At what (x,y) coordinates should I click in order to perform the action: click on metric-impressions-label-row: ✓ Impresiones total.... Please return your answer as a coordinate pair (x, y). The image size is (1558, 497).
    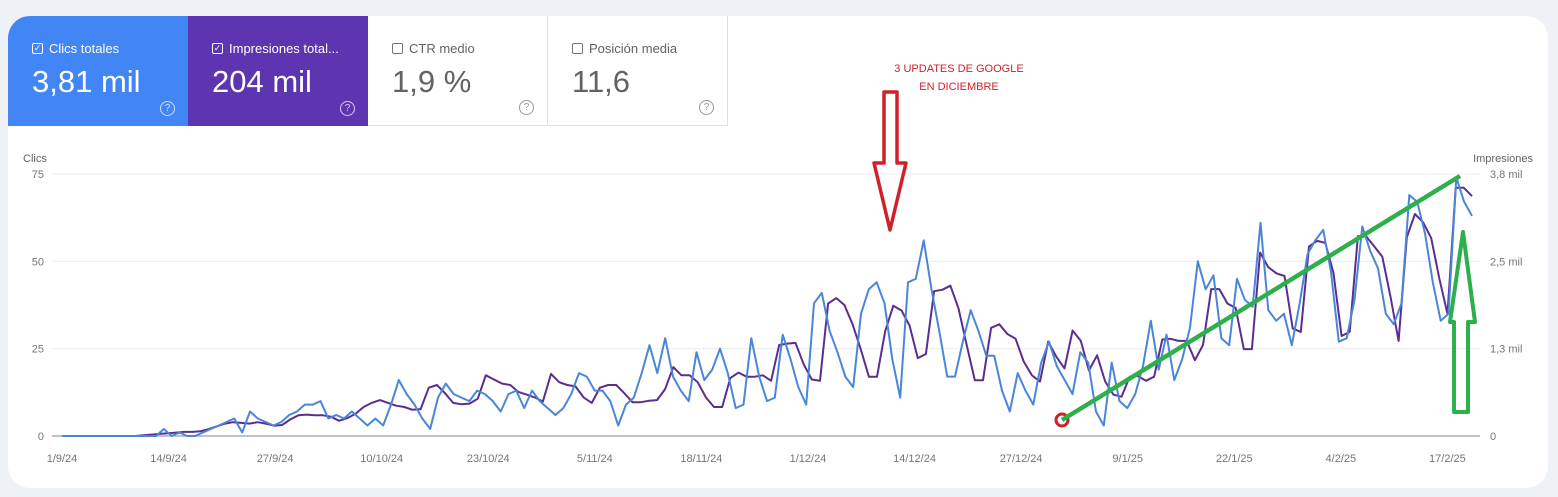
    Looking at the image, I should click on (275, 48).